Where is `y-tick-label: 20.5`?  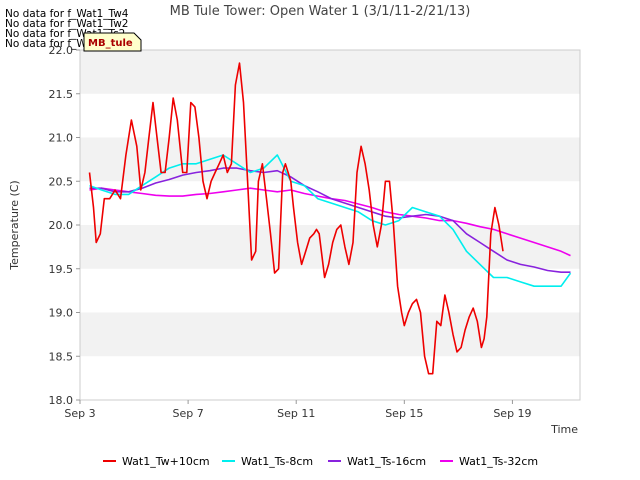 y-tick-label: 20.5 is located at coordinates (61, 181).